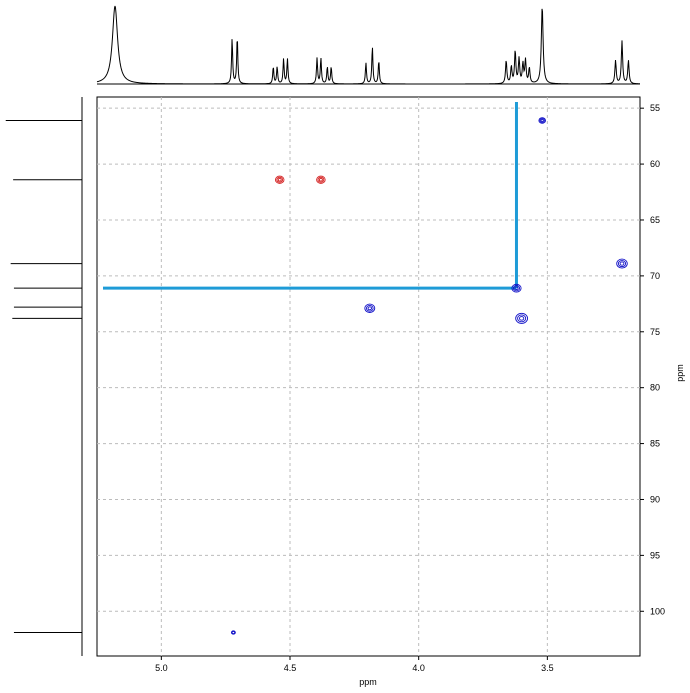 This screenshot has width=690, height=693. I want to click on y-axis: 55 60 65 70 75 80 85 90 95 100, so click(652, 359).